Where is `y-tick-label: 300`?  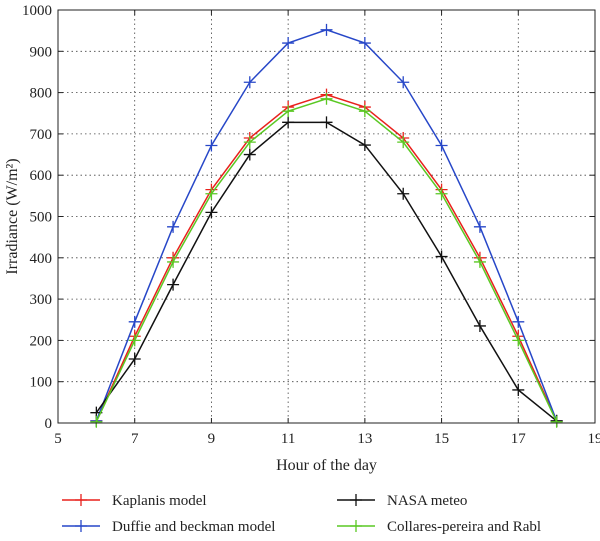 y-tick-label: 300 is located at coordinates (41, 300).